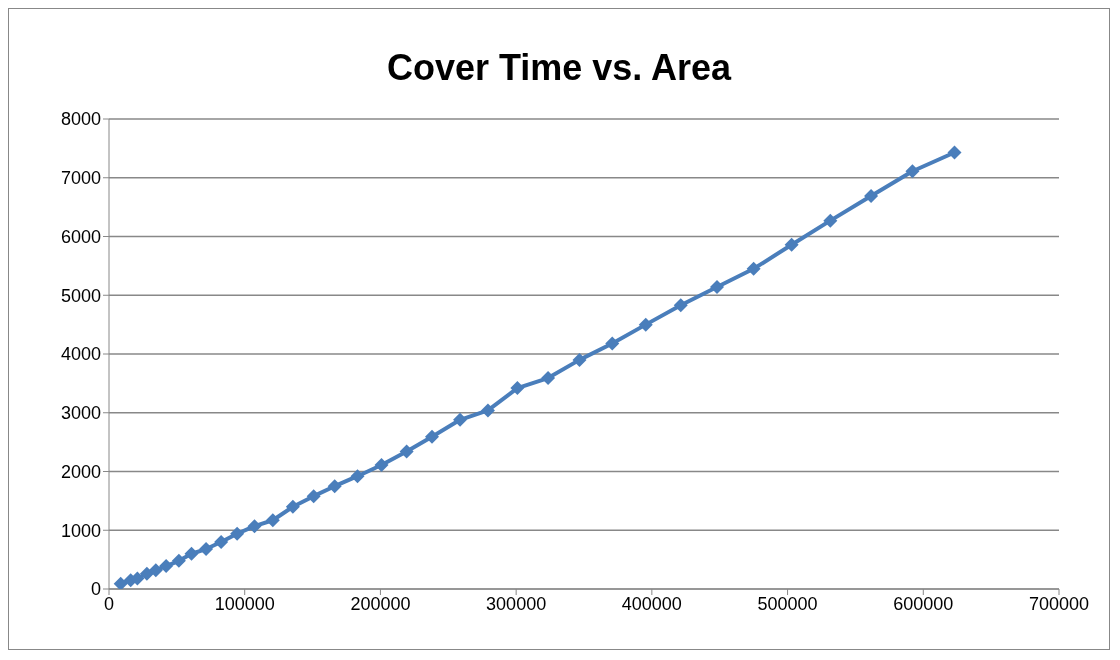  Describe the element at coordinates (787, 603) in the screenshot. I see `x-tick-label: 500000` at that location.